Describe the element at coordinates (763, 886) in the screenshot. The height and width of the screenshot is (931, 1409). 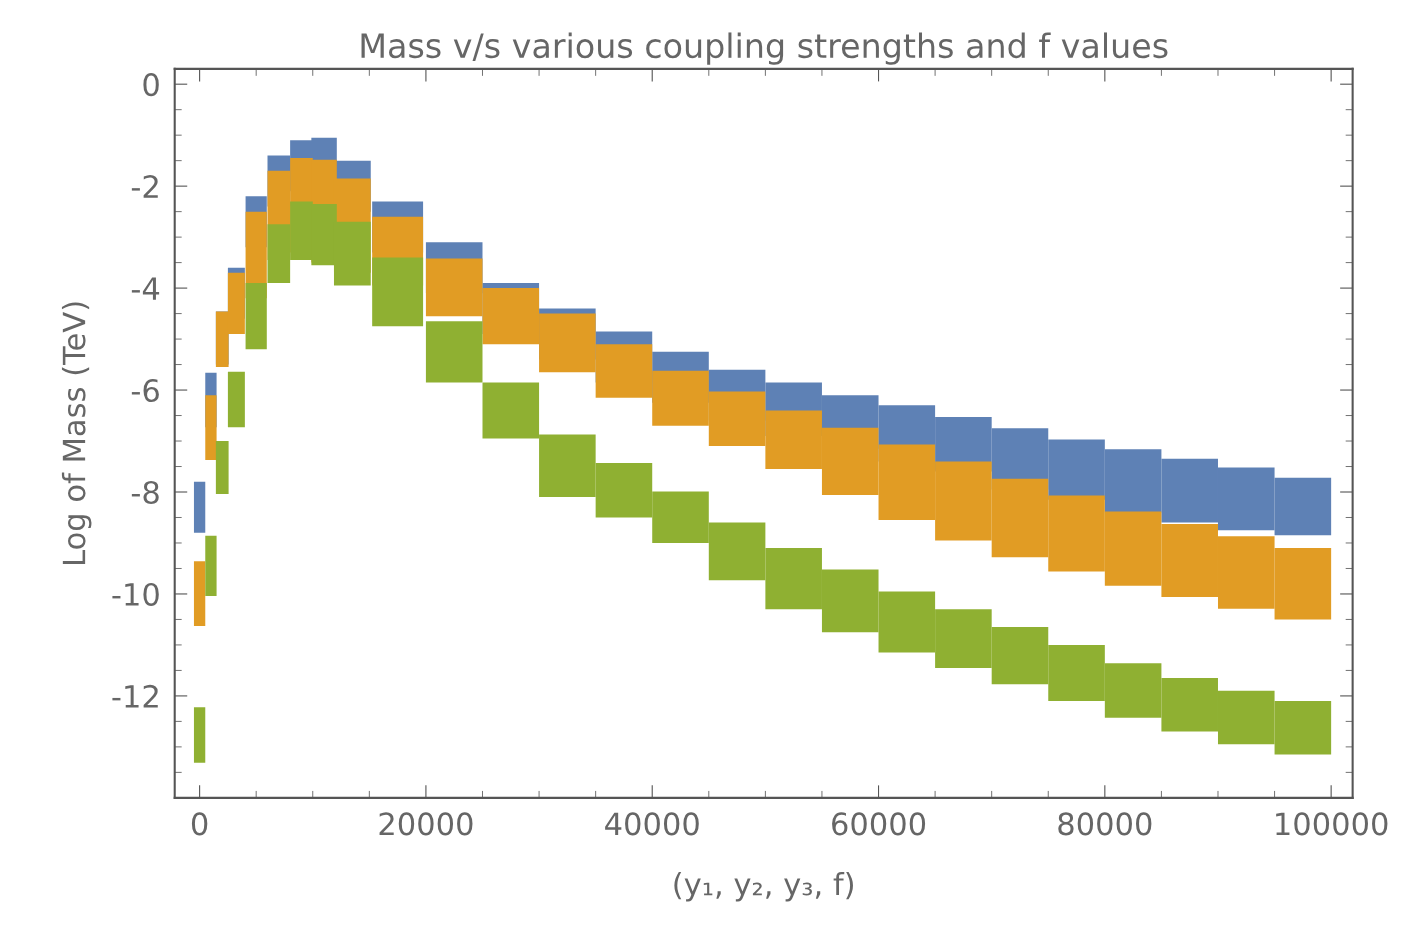
I see `x-axis-title: (y₁, y₂, y₃, f)` at that location.